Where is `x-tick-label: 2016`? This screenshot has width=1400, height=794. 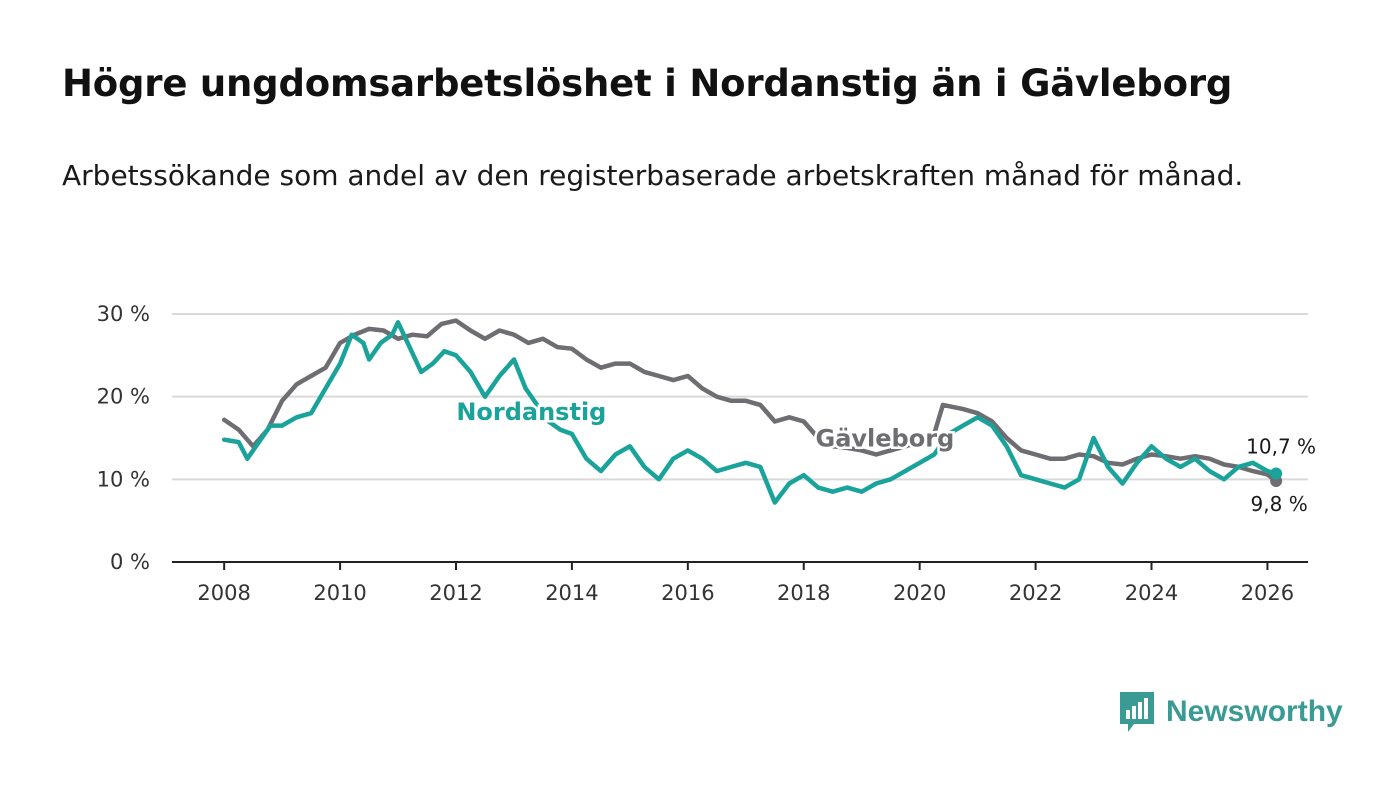
x-tick-label: 2016 is located at coordinates (687, 593).